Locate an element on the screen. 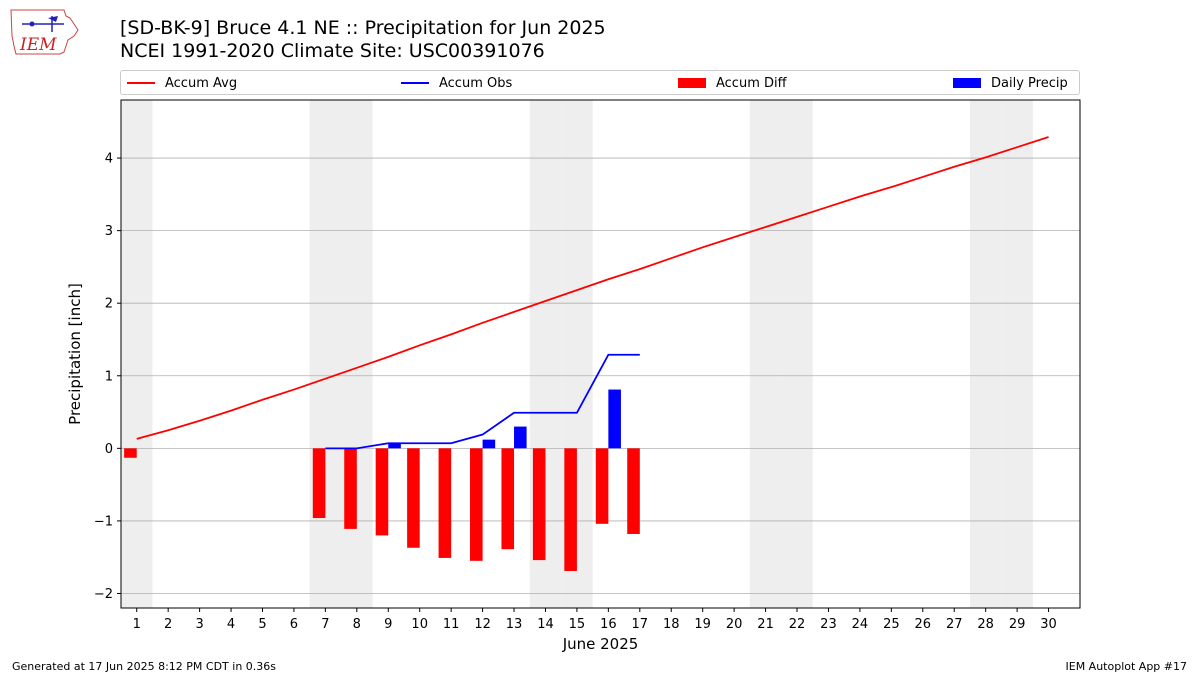 The height and width of the screenshot is (675, 1200). logo-text: IEM is located at coordinates (38, 45).